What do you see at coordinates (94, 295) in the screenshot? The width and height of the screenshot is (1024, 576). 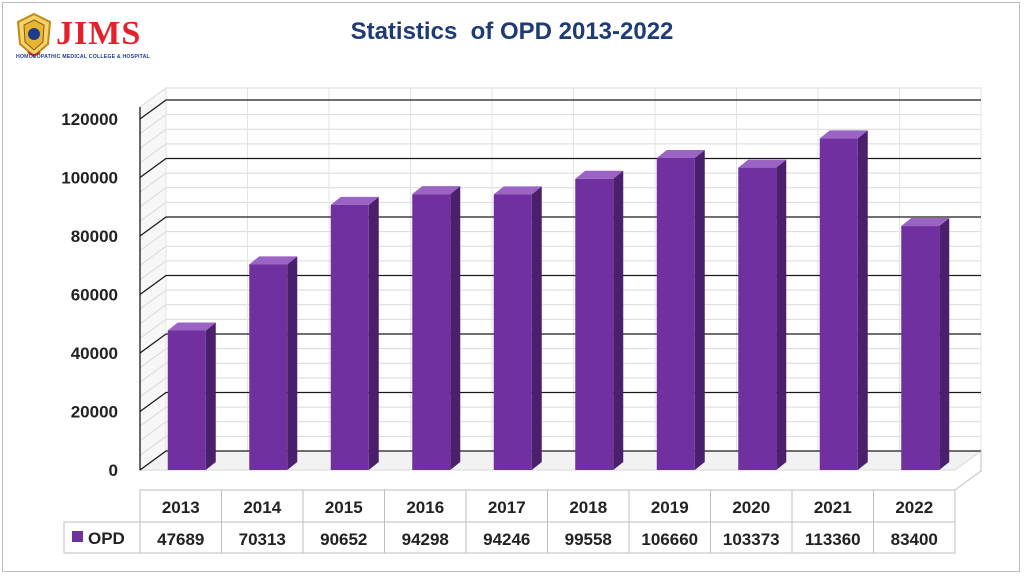 I see `y-tick-label: 60000` at bounding box center [94, 295].